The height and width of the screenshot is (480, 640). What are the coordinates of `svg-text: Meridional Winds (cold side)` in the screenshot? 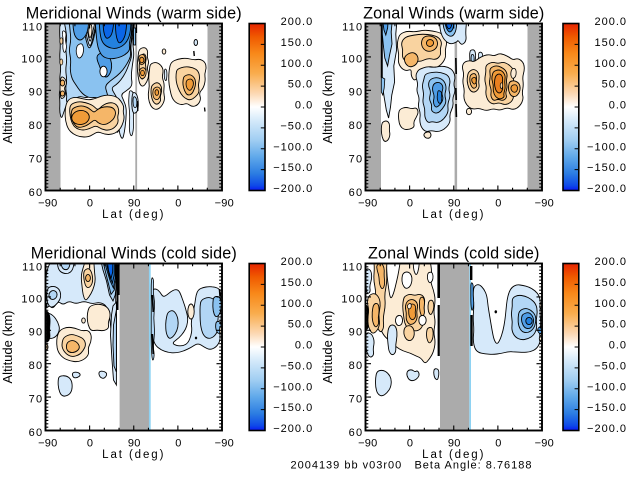 It's located at (134, 254).